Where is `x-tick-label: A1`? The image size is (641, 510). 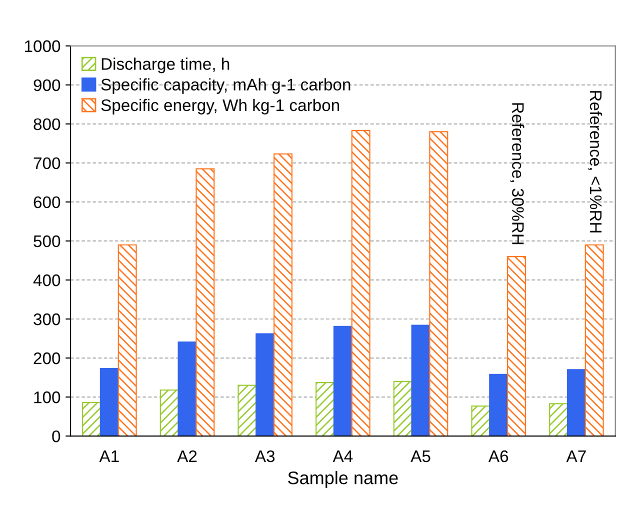 x-tick-label: A1 is located at coordinates (109, 456).